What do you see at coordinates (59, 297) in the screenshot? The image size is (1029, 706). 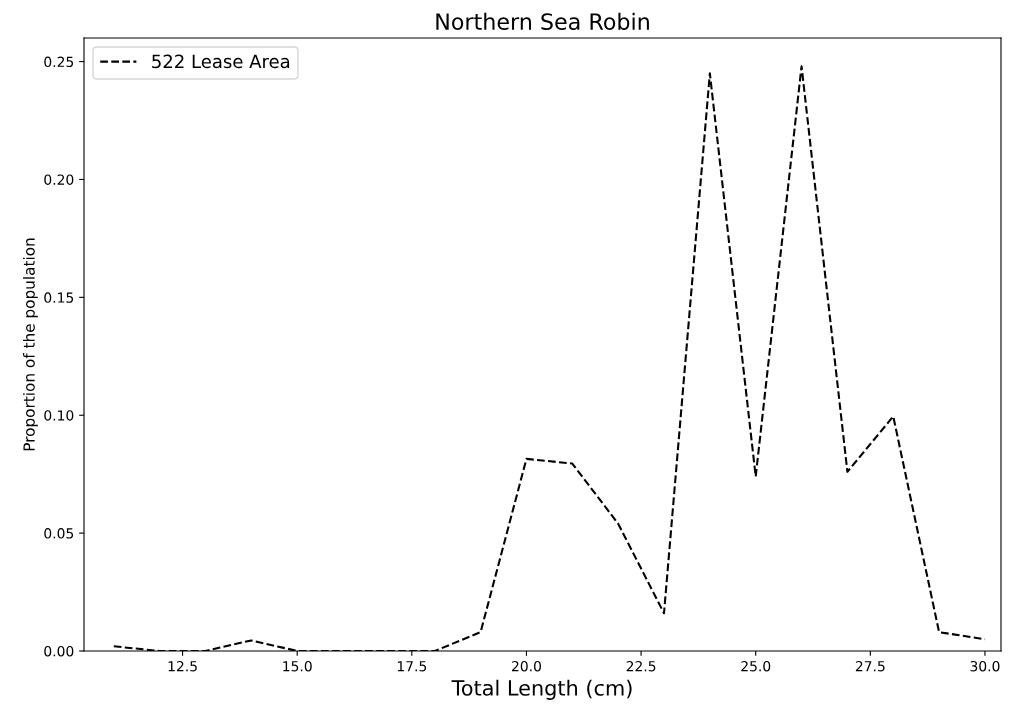 I see `y-tick-label: 0.15` at bounding box center [59, 297].